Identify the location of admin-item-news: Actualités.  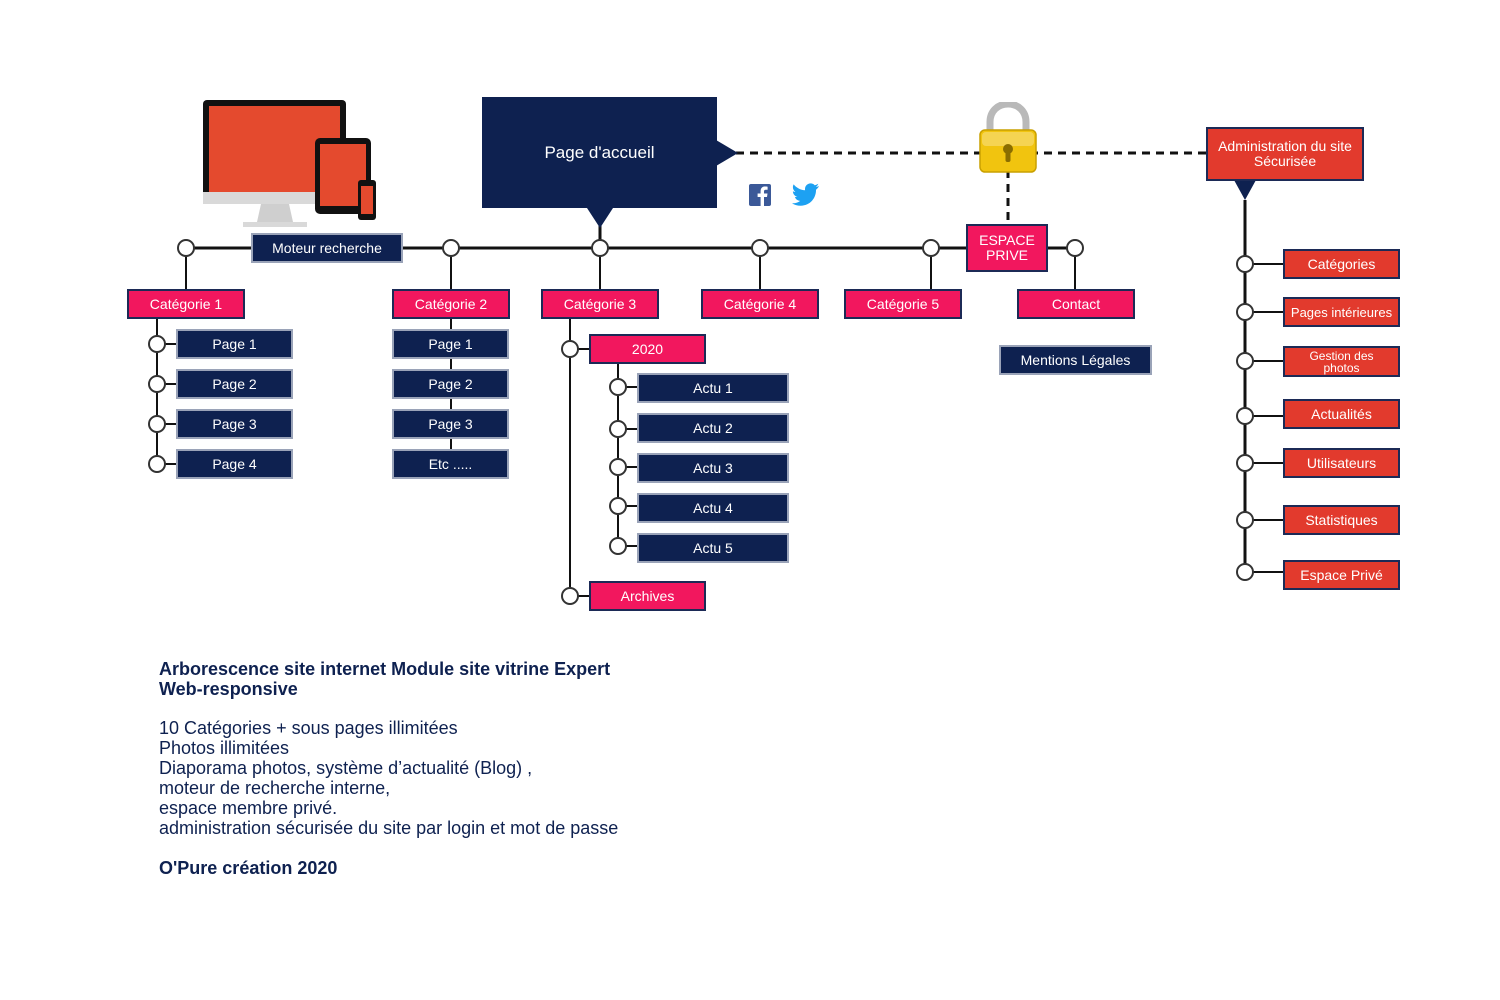
(1341, 414).